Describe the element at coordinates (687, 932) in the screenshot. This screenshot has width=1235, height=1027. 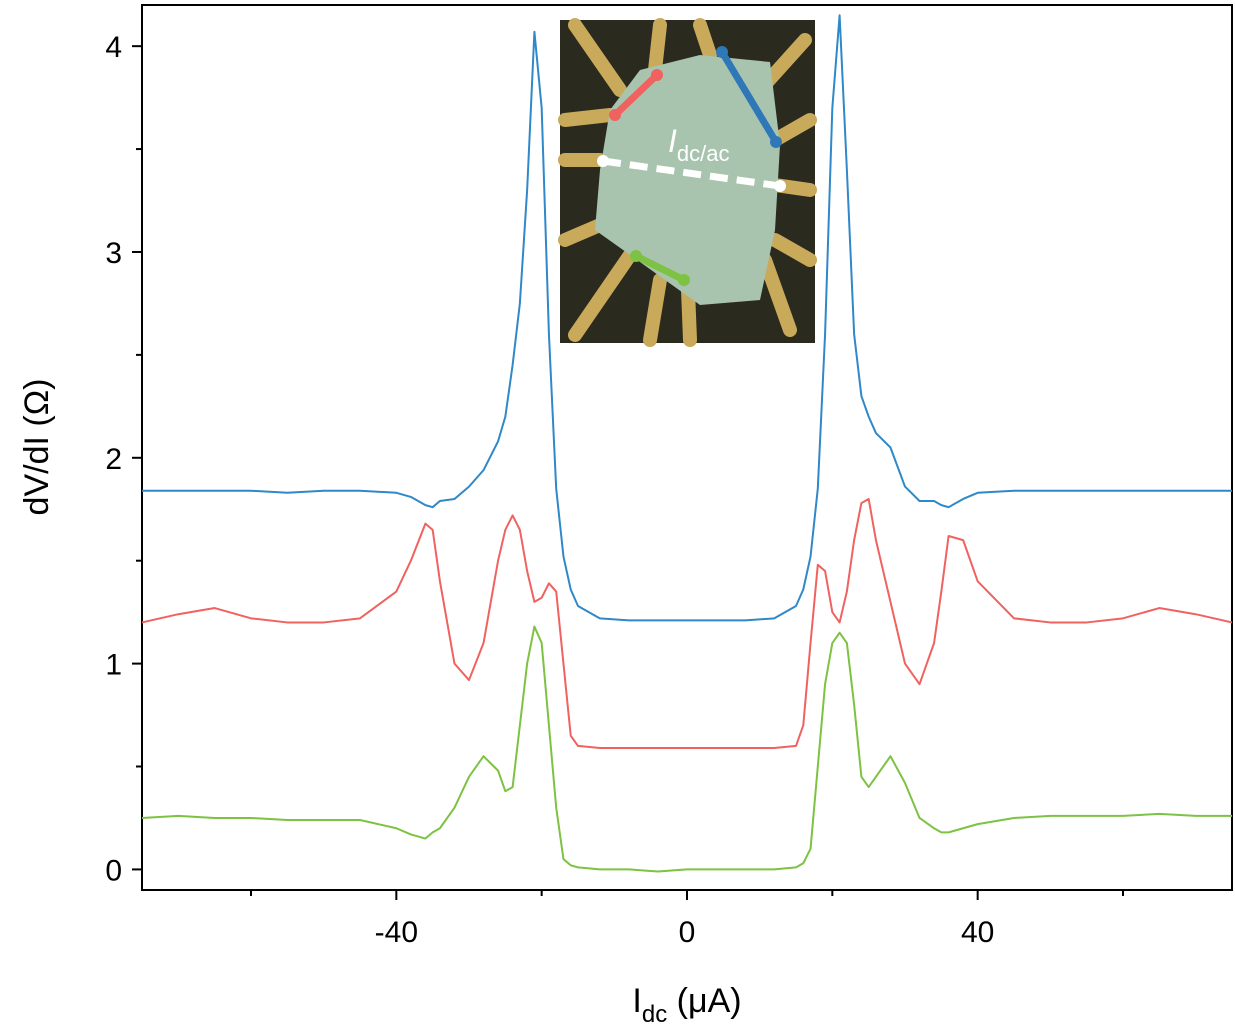
I see `x-tick-label: 0` at that location.